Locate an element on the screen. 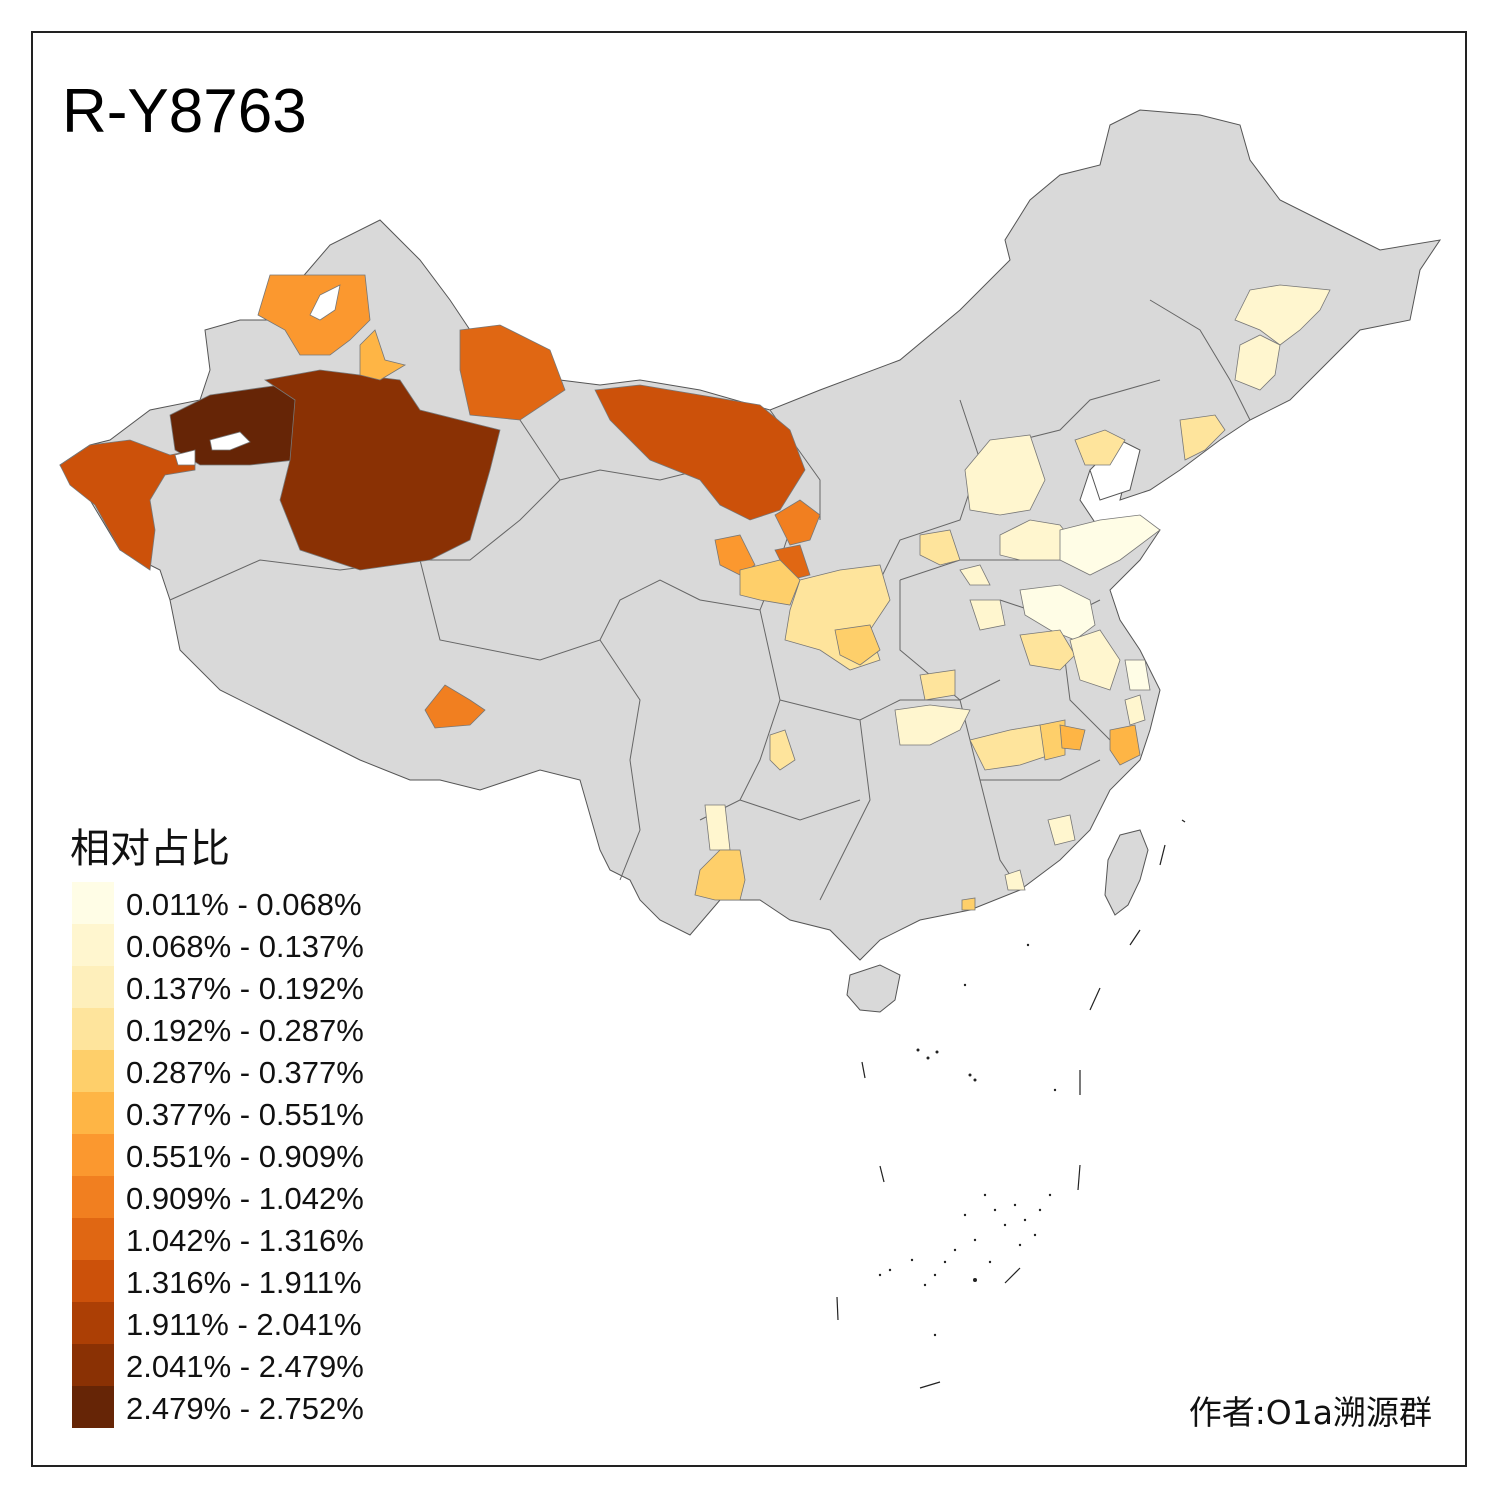 This screenshot has height=1500, width=1500. hainan-outline is located at coordinates (873, 988).